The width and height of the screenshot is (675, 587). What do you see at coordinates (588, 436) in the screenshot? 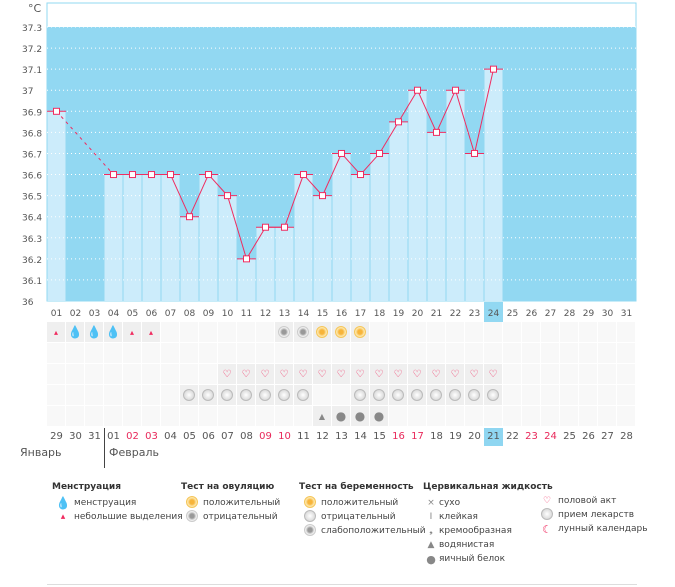
I see `calendar-date: 26` at bounding box center [588, 436].